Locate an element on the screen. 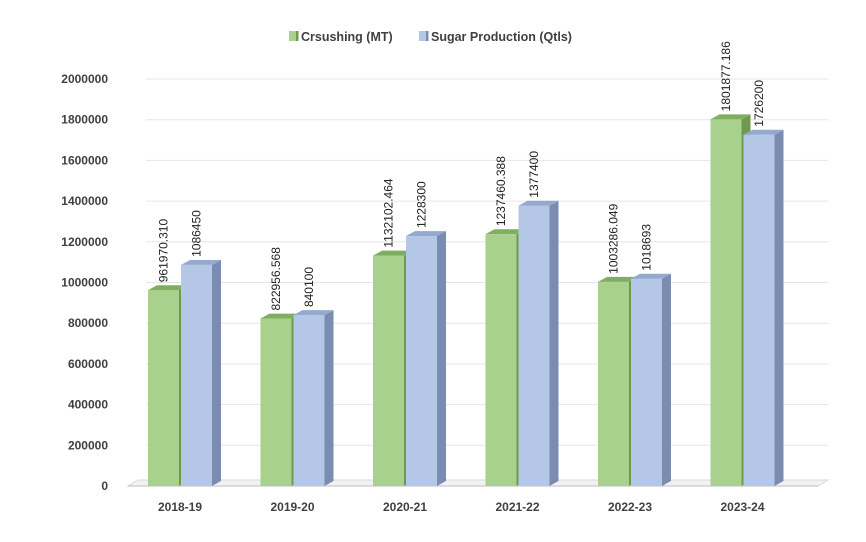 The width and height of the screenshot is (866, 542). data-label: 1003286.049 is located at coordinates (614, 238).